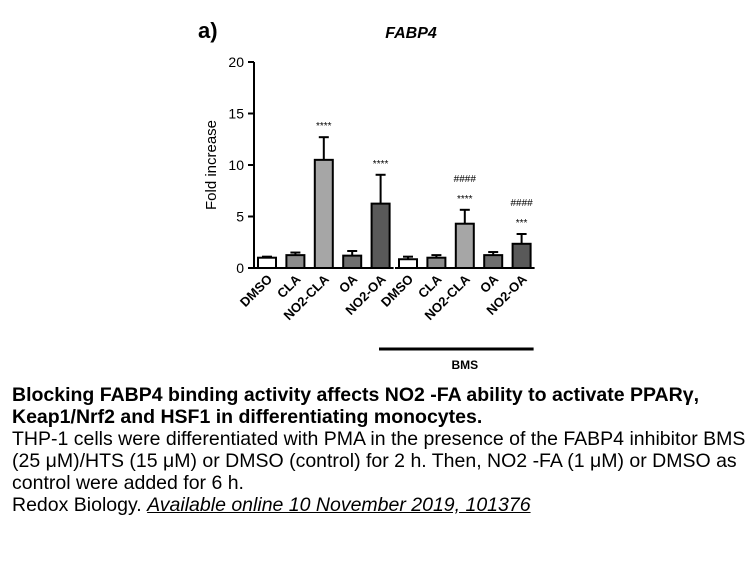 The width and height of the screenshot is (756, 567). Describe the element at coordinates (211, 165) in the screenshot. I see `y-axis-label: Fold increase` at that location.